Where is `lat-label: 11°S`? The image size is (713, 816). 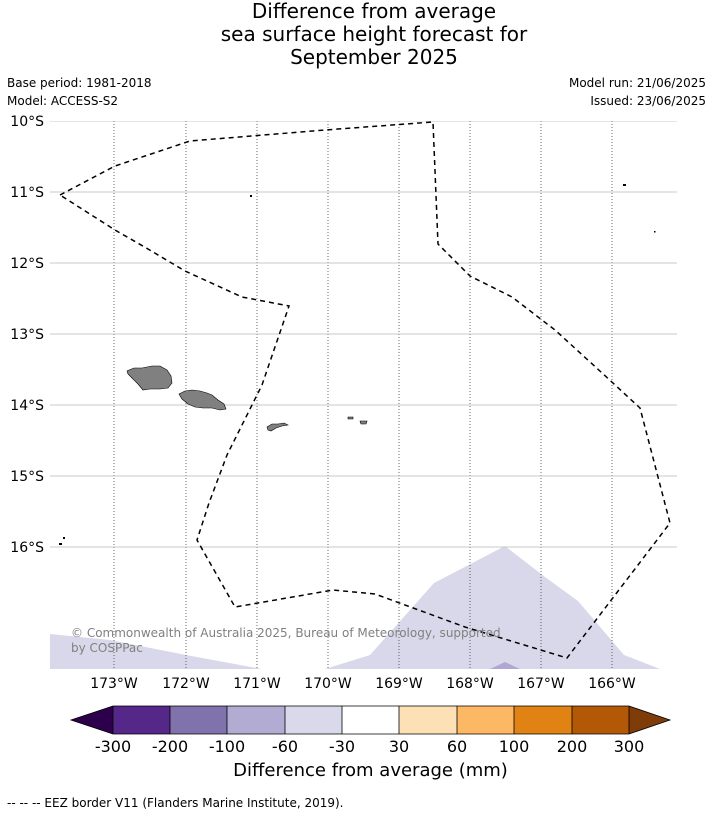 lat-label: 11°S is located at coordinates (27, 193).